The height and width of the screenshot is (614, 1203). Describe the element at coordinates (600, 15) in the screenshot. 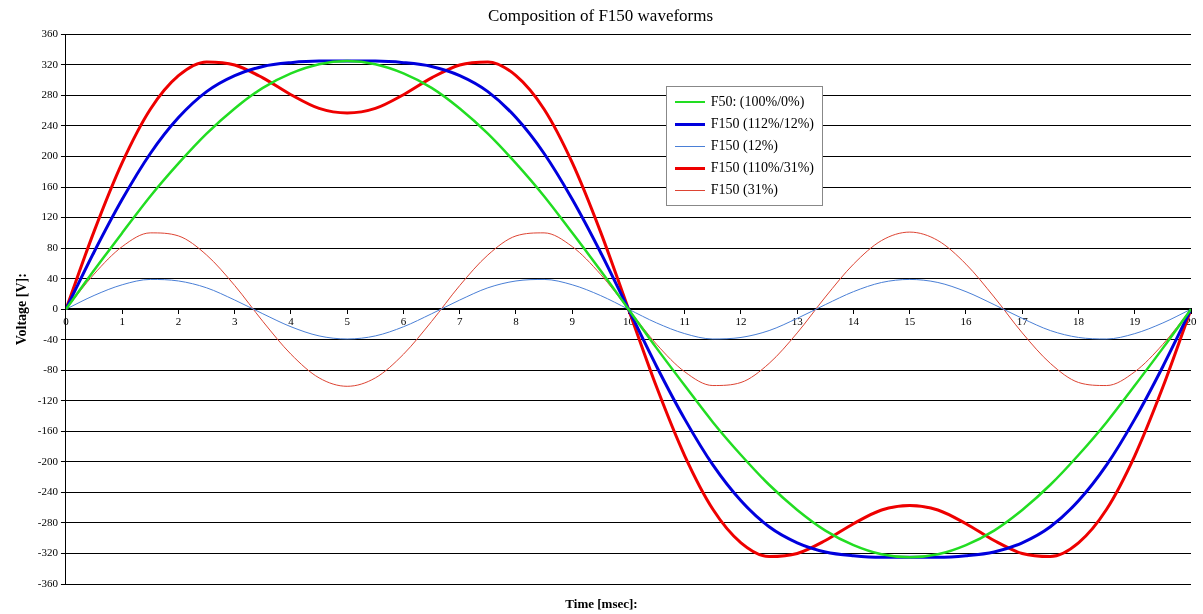

I see `chart-title: Composition of F150 waveforms` at that location.